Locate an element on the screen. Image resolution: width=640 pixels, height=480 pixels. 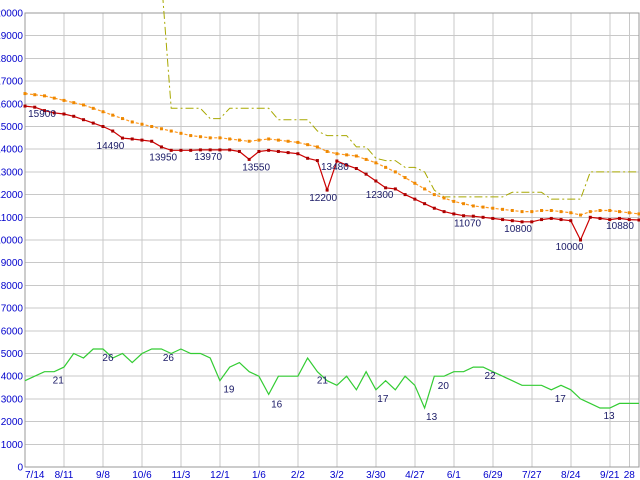
x-axis-label: 4/27 is located at coordinates (415, 475).